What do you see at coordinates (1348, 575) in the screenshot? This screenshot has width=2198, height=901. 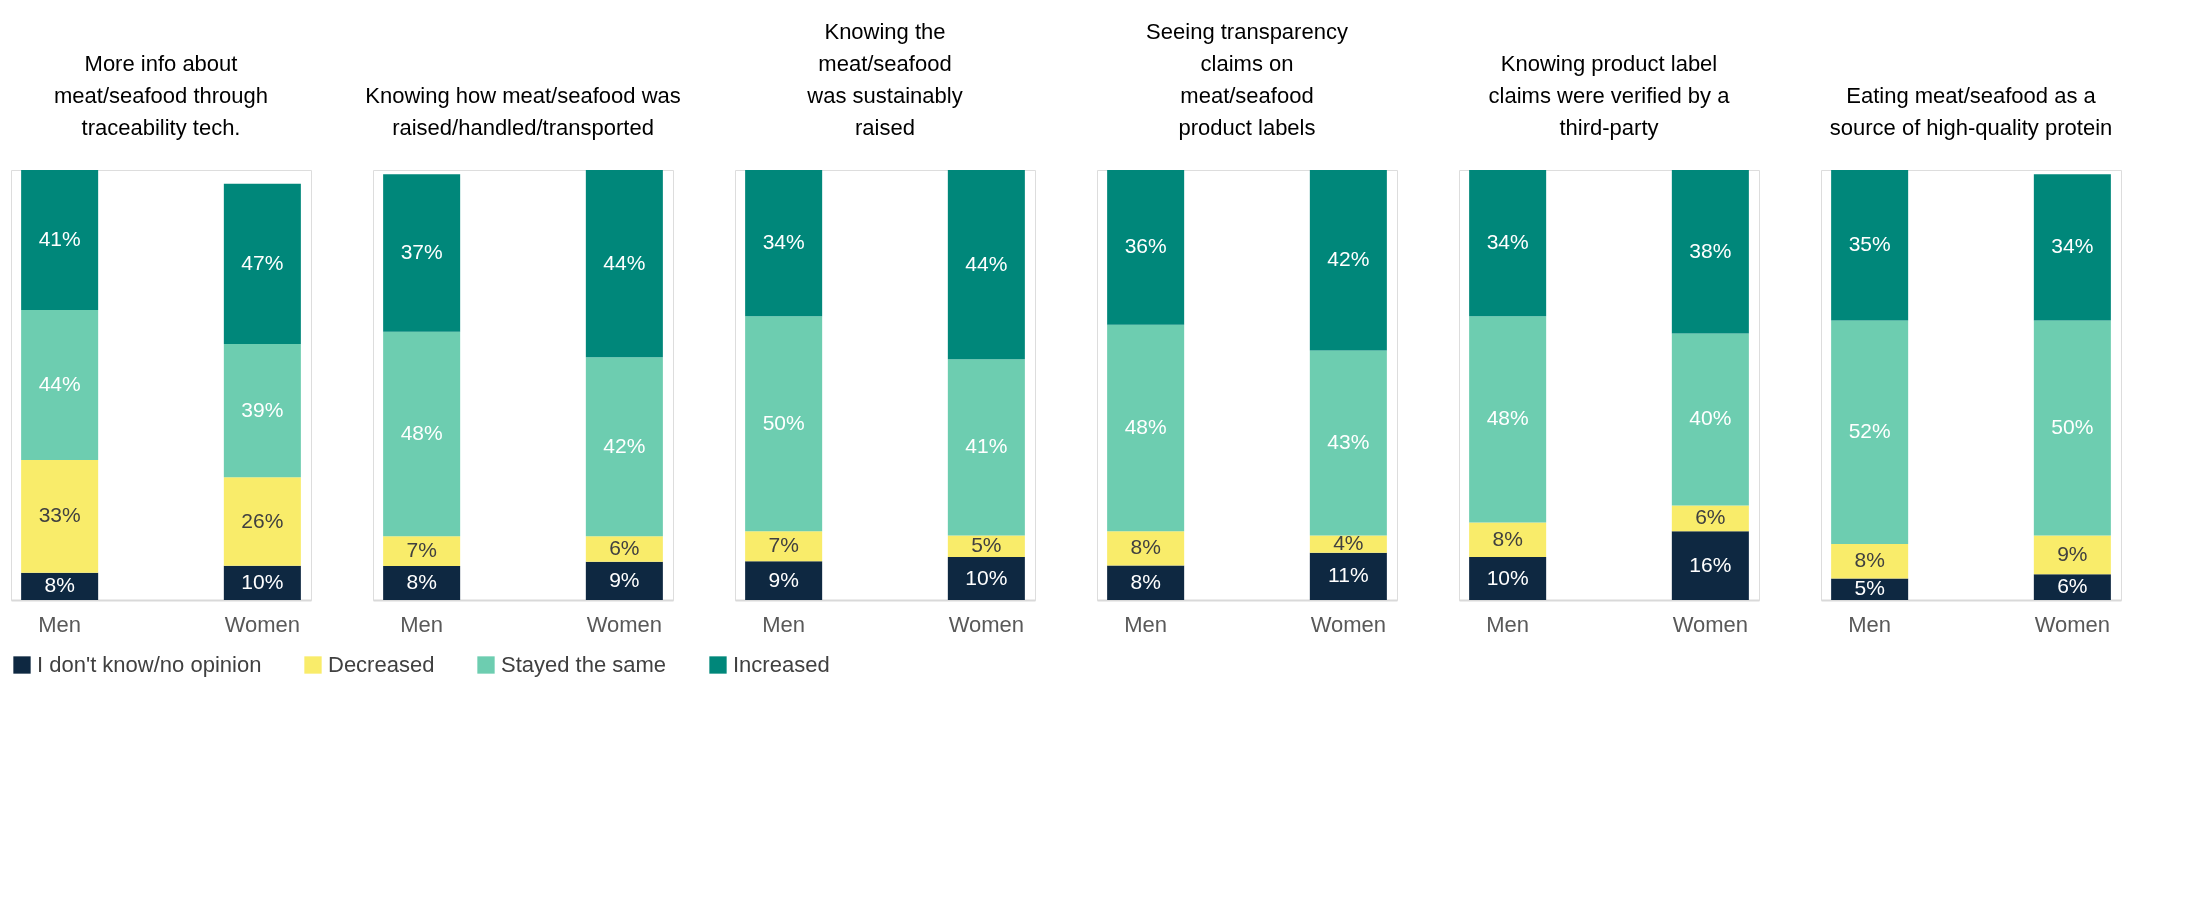 I see `data-label: 11%` at bounding box center [1348, 575].